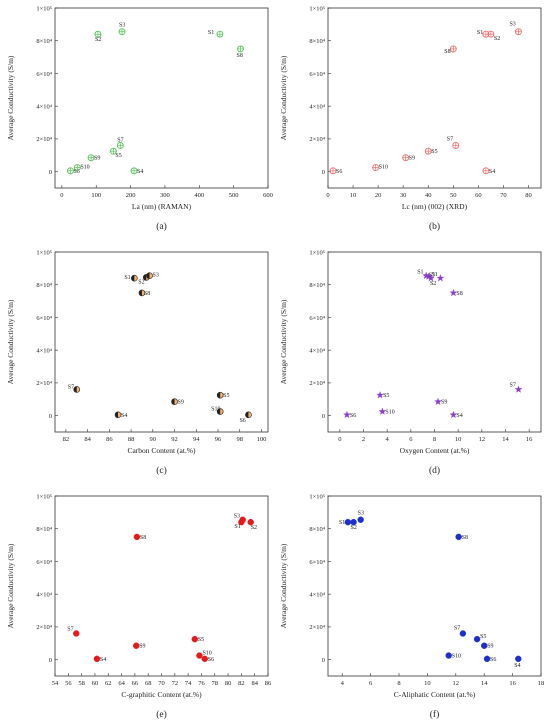 The image size is (550, 726). What do you see at coordinates (161, 694) in the screenshot?
I see `x-axis-label: C-graphitic Content (at.%)` at bounding box center [161, 694].